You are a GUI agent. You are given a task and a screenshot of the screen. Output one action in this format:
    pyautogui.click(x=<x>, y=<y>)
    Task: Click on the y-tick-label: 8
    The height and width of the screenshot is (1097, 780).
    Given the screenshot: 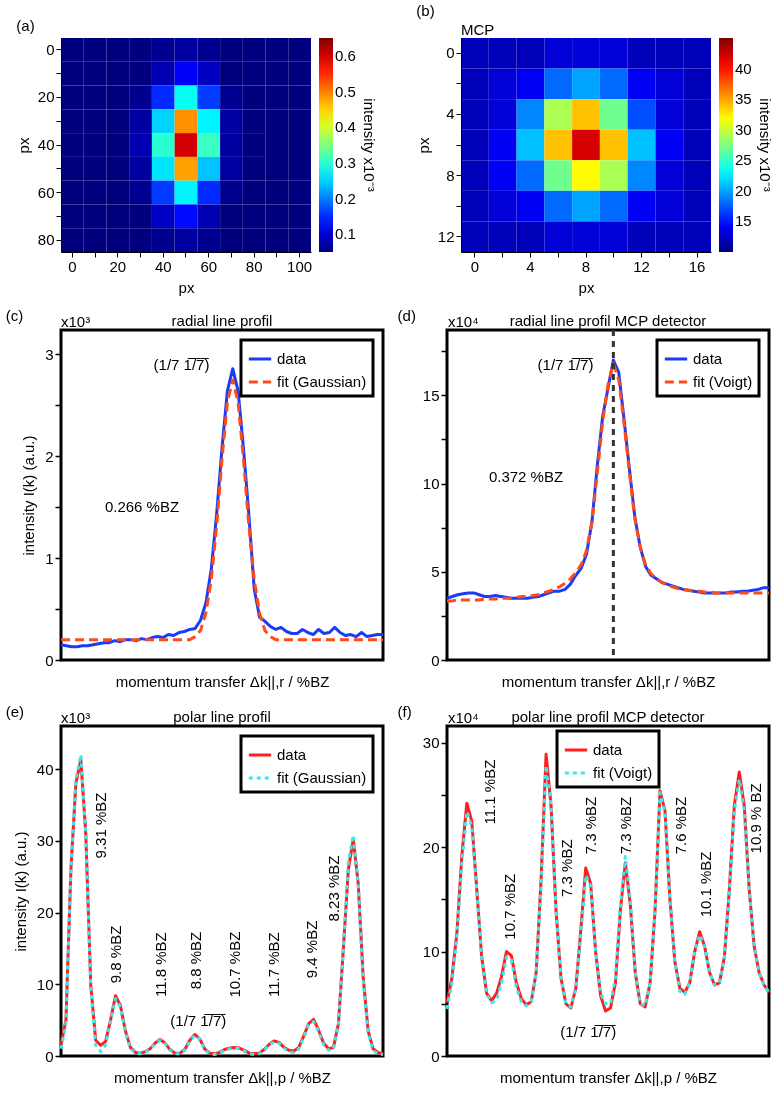 What is the action you would take?
    pyautogui.click(x=450, y=175)
    